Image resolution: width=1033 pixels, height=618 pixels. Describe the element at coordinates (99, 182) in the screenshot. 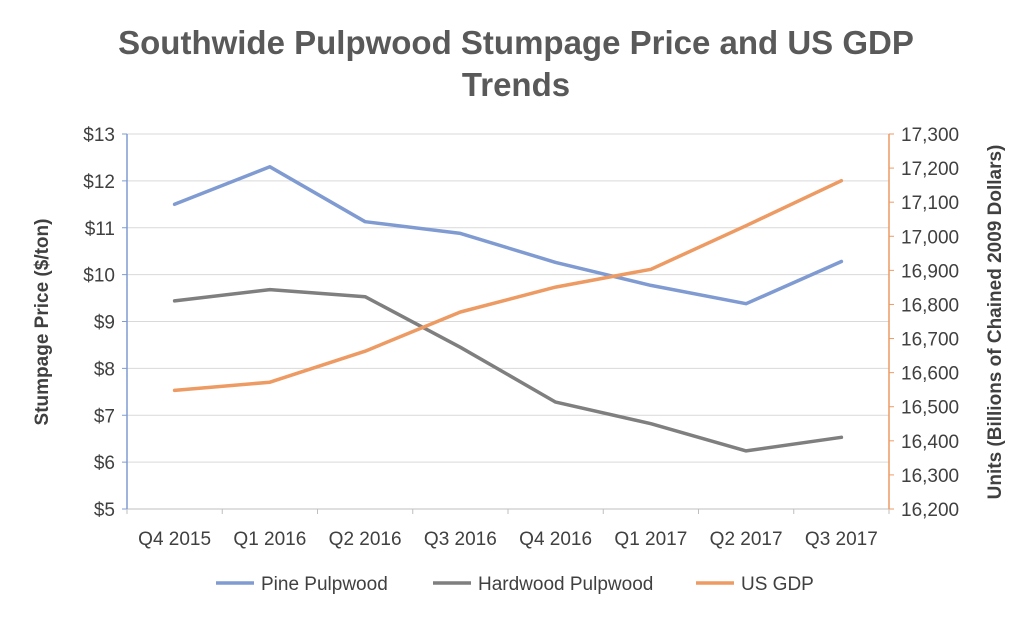

I see `y-axis-left-tick-label: $12` at that location.